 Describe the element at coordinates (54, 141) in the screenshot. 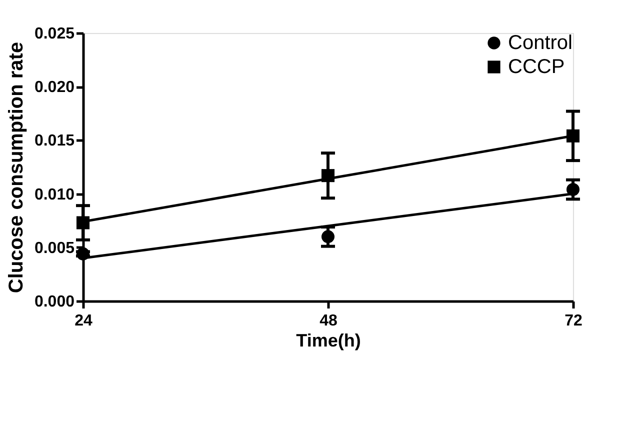

I see `y-tick-label: 0.015` at that location.